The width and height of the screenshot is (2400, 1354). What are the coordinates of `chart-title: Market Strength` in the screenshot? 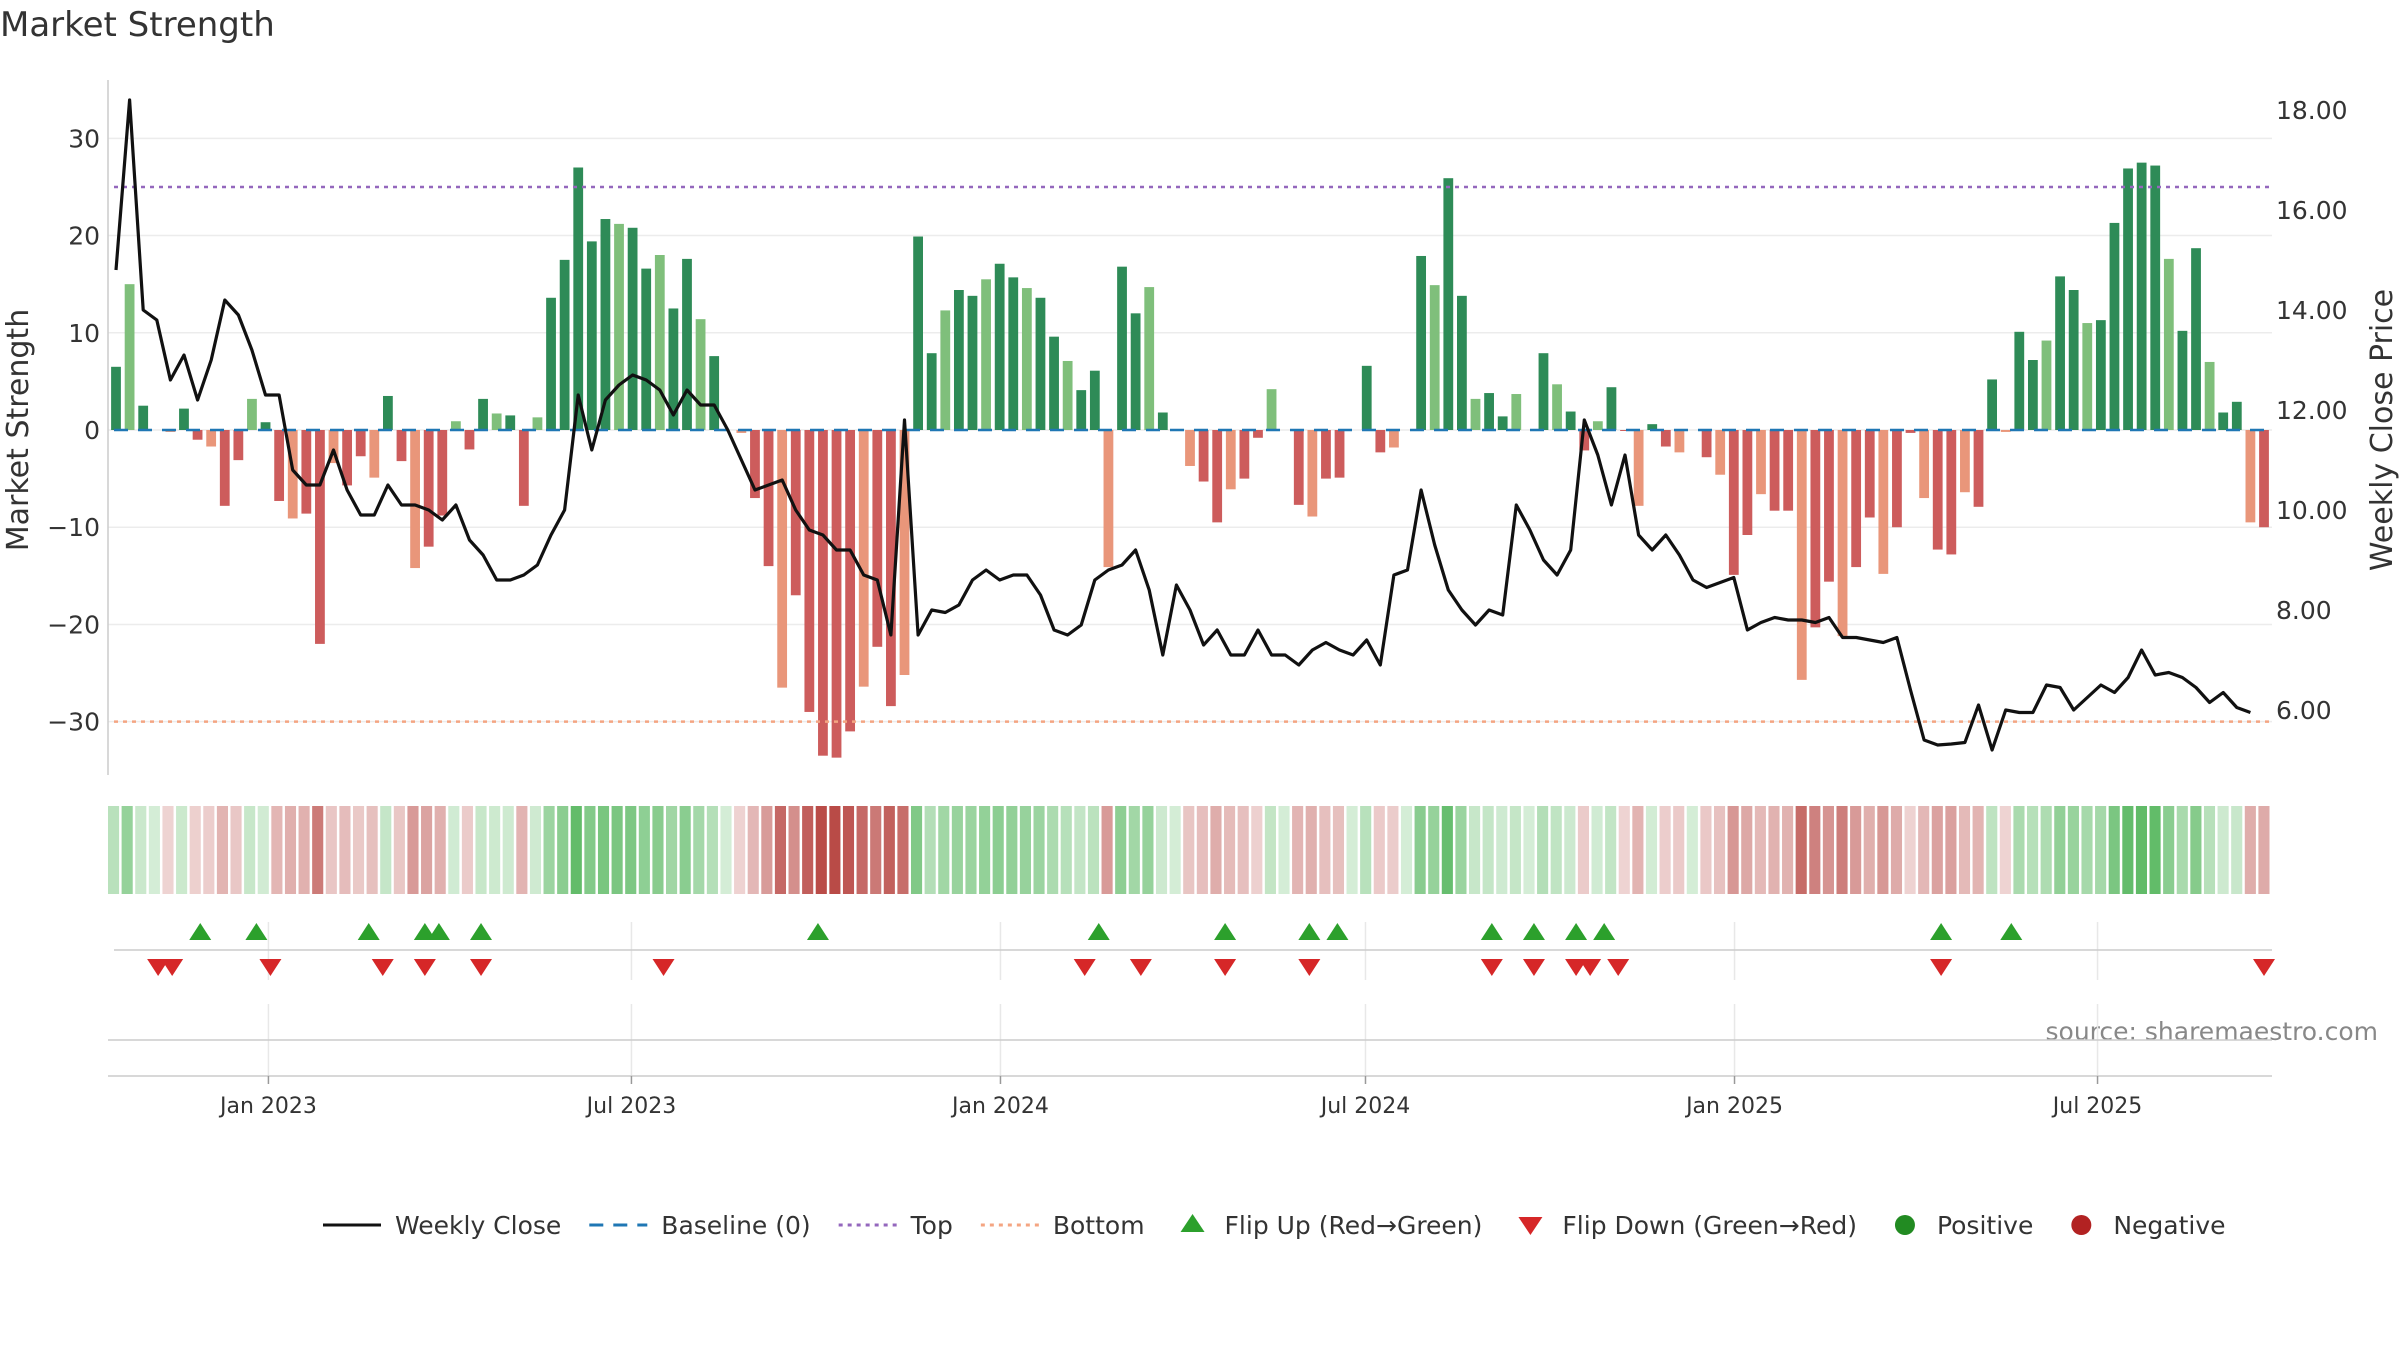 It's located at (137, 25).